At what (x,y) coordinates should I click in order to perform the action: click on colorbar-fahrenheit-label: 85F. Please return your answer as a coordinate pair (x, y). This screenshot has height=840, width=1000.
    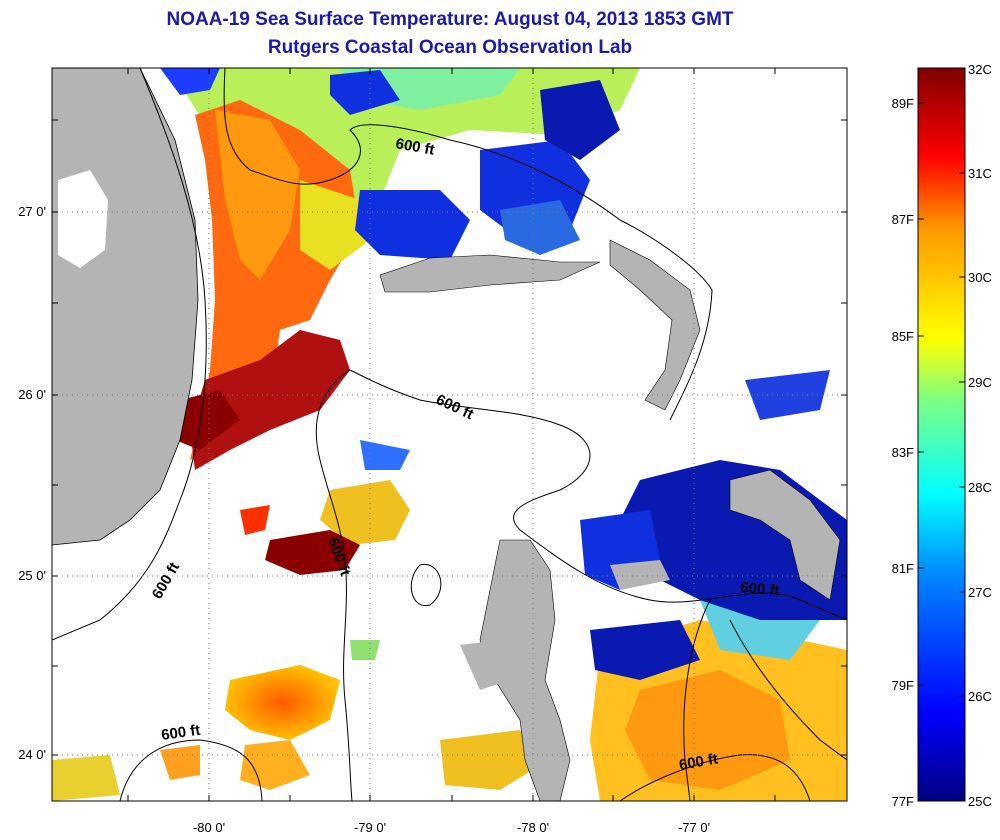
    Looking at the image, I should click on (903, 336).